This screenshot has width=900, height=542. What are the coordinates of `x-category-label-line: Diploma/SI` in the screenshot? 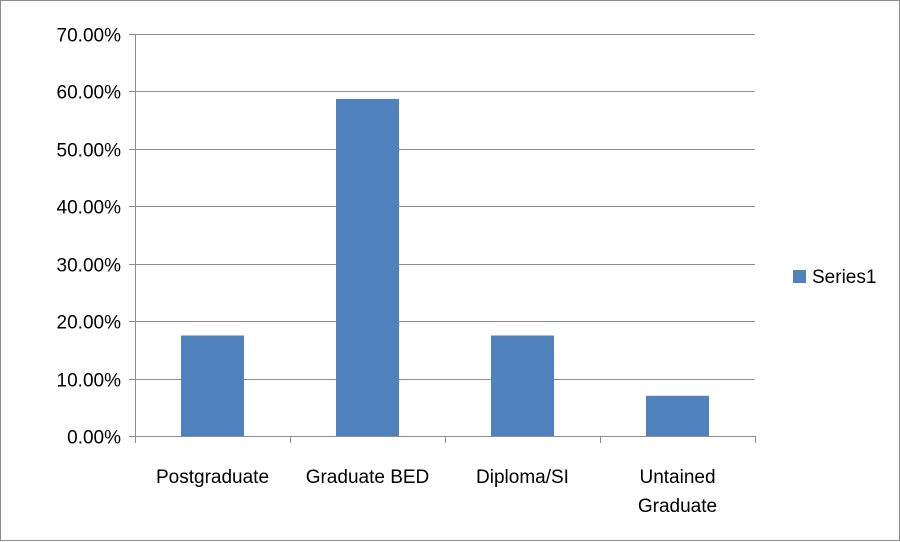 It's located at (522, 477).